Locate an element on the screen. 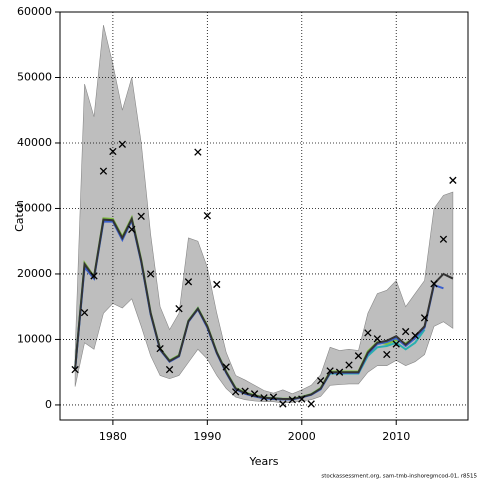  x-tick-label: 1980 is located at coordinates (113, 436).